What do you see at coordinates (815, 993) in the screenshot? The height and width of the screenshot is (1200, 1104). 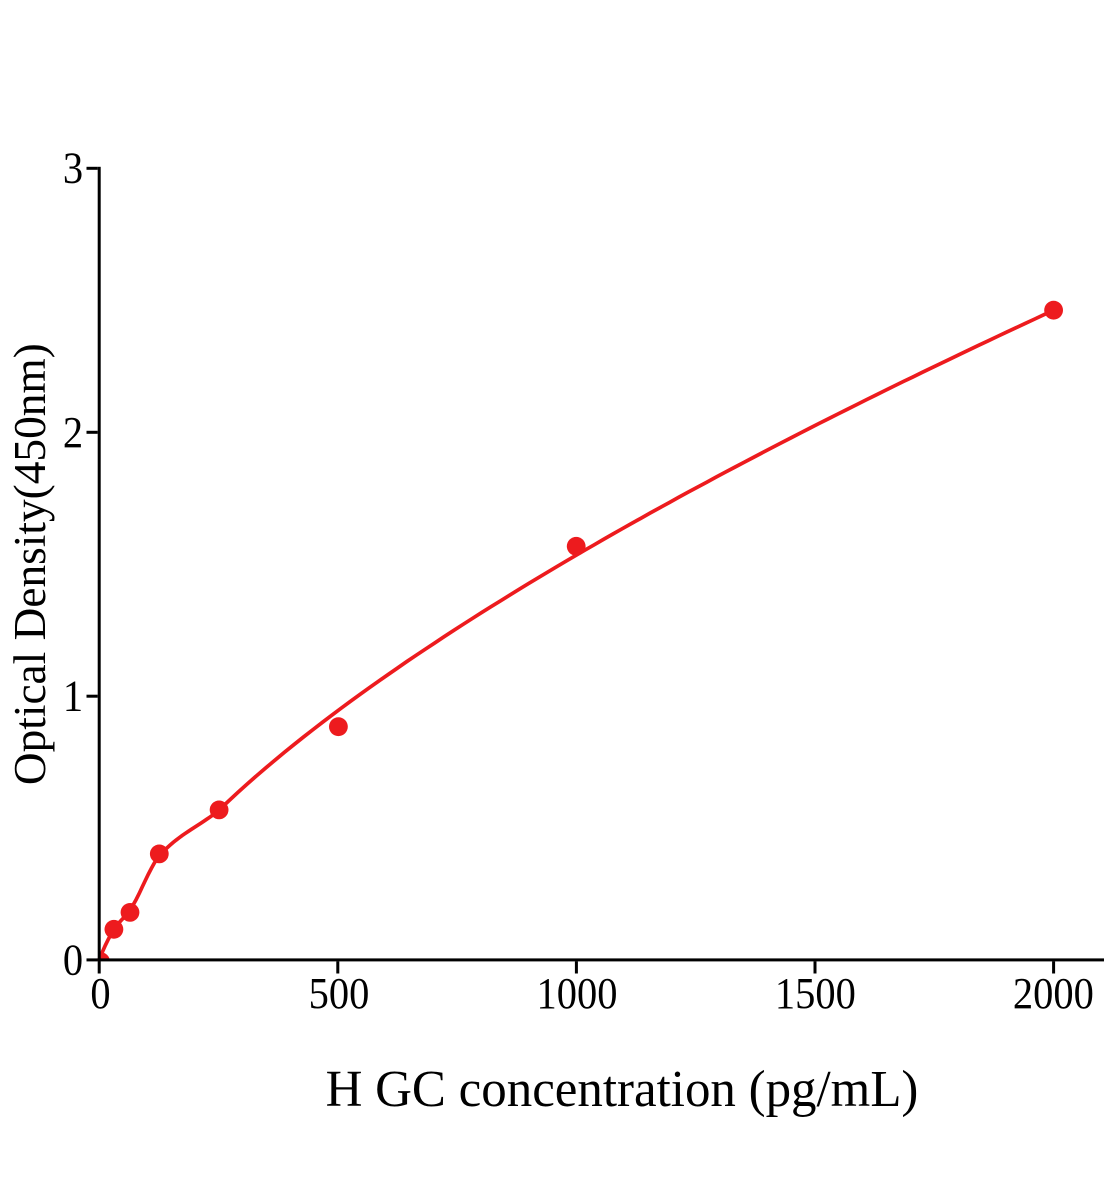 I see `svg-text: 1500` at bounding box center [815, 993].